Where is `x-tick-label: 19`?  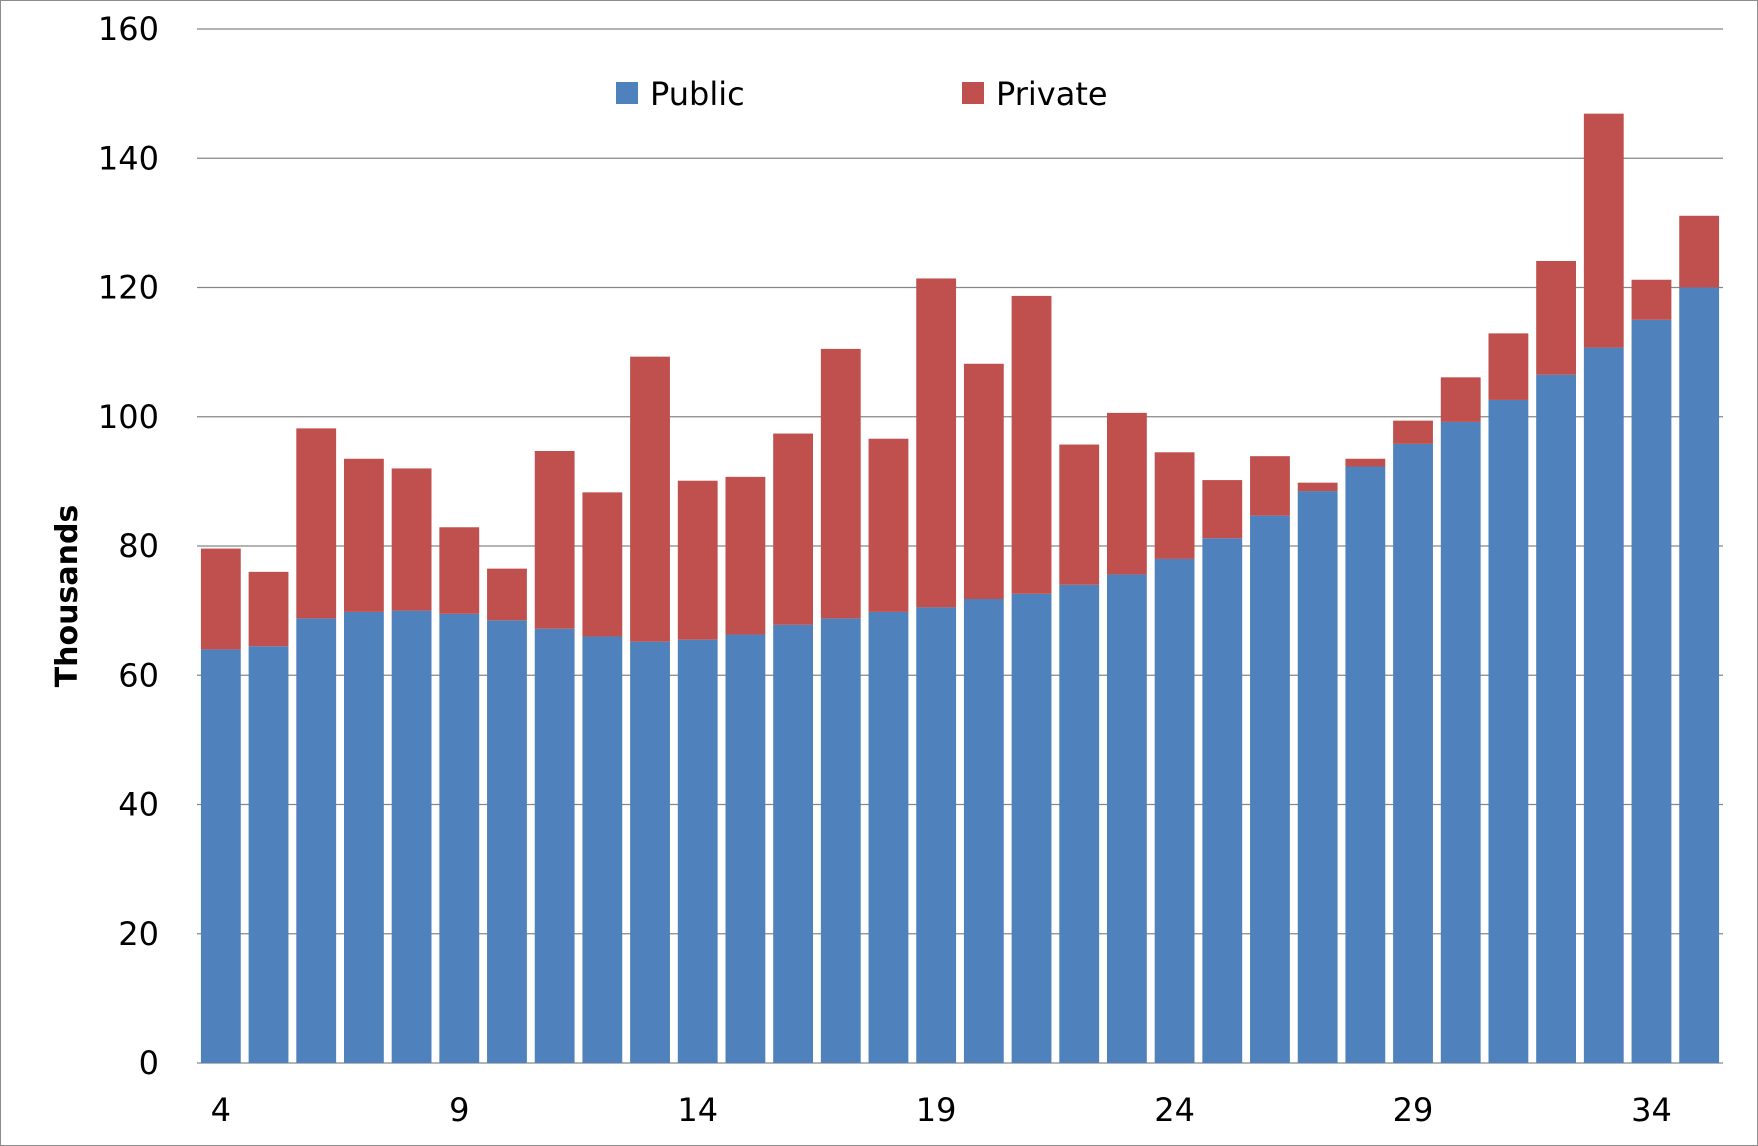
x-tick-label: 19 is located at coordinates (936, 1110).